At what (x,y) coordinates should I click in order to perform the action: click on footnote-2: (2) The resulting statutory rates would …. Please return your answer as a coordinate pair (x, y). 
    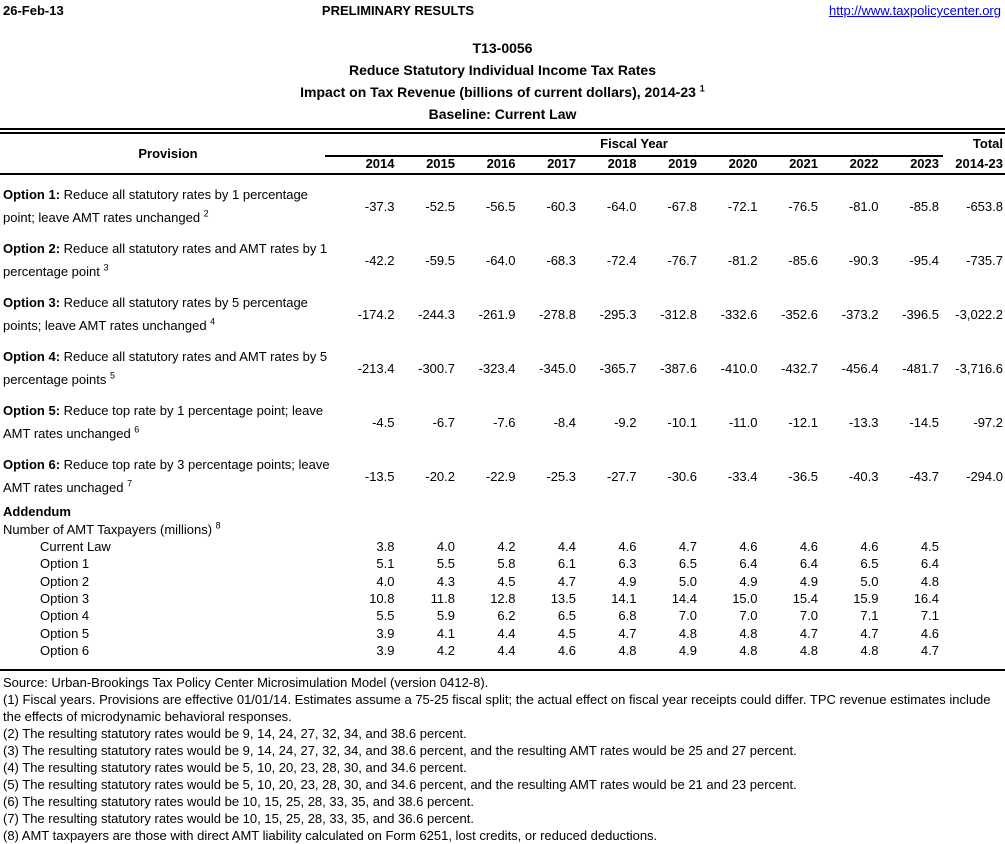
    Looking at the image, I should click on (235, 733).